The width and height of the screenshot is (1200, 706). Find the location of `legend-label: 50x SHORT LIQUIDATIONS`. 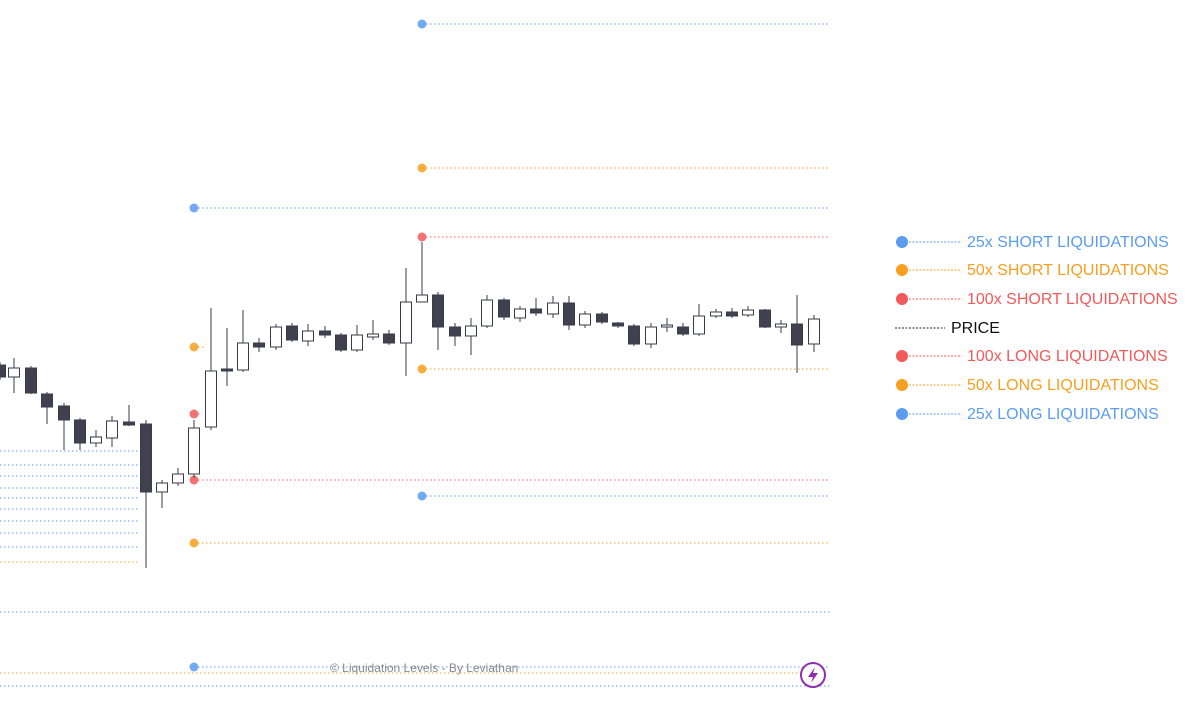

legend-label: 50x SHORT LIQUIDATIONS is located at coordinates (1068, 270).